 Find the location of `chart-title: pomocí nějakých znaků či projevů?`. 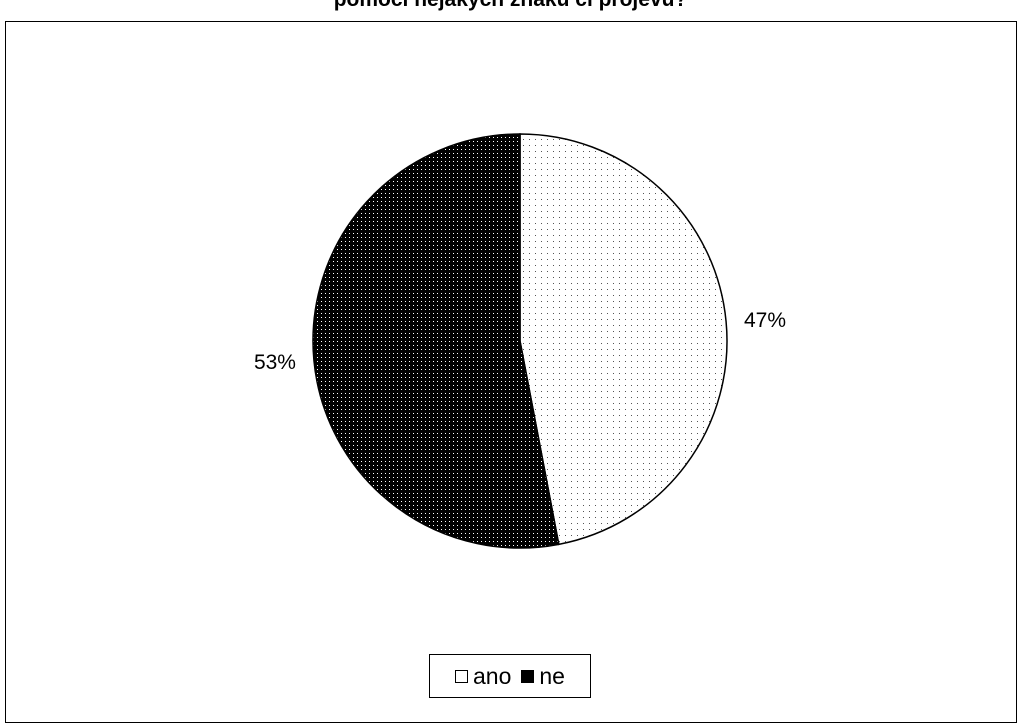

chart-title: pomocí nějakých znaků či projevů? is located at coordinates (510, 6).